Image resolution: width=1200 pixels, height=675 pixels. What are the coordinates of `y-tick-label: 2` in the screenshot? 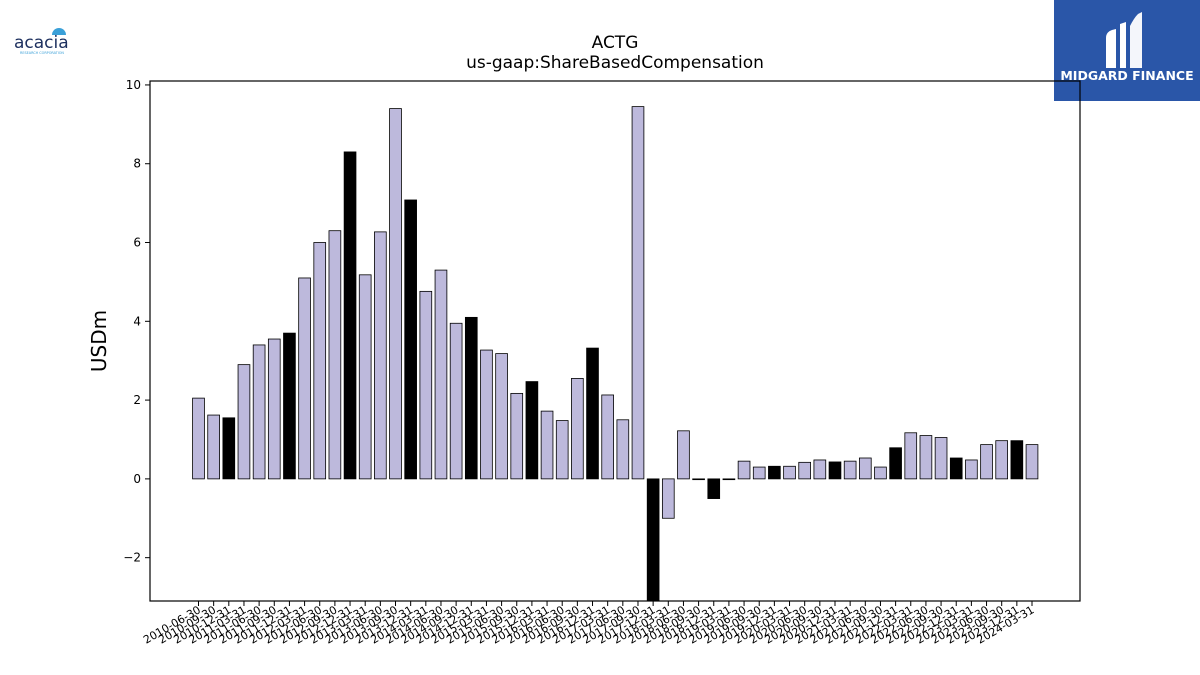 It's located at (137, 400).